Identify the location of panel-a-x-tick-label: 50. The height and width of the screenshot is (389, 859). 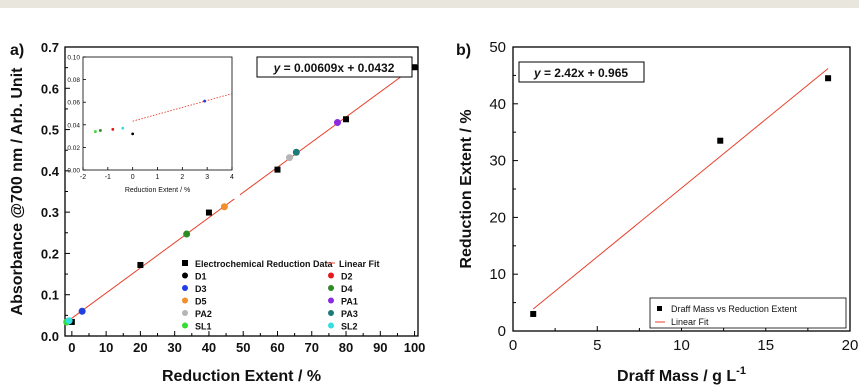
(243, 347).